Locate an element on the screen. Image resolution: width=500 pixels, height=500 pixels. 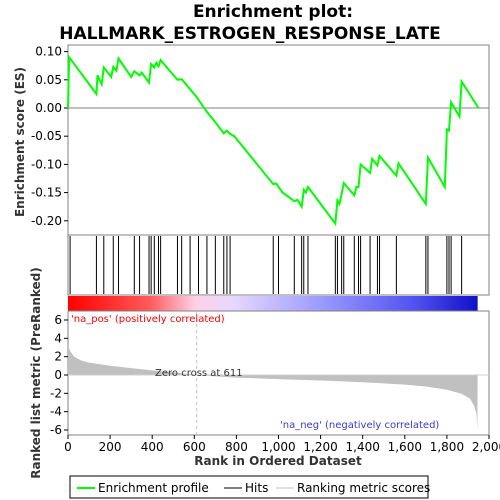
metric-y-tick-label: -4 is located at coordinates (56, 412).